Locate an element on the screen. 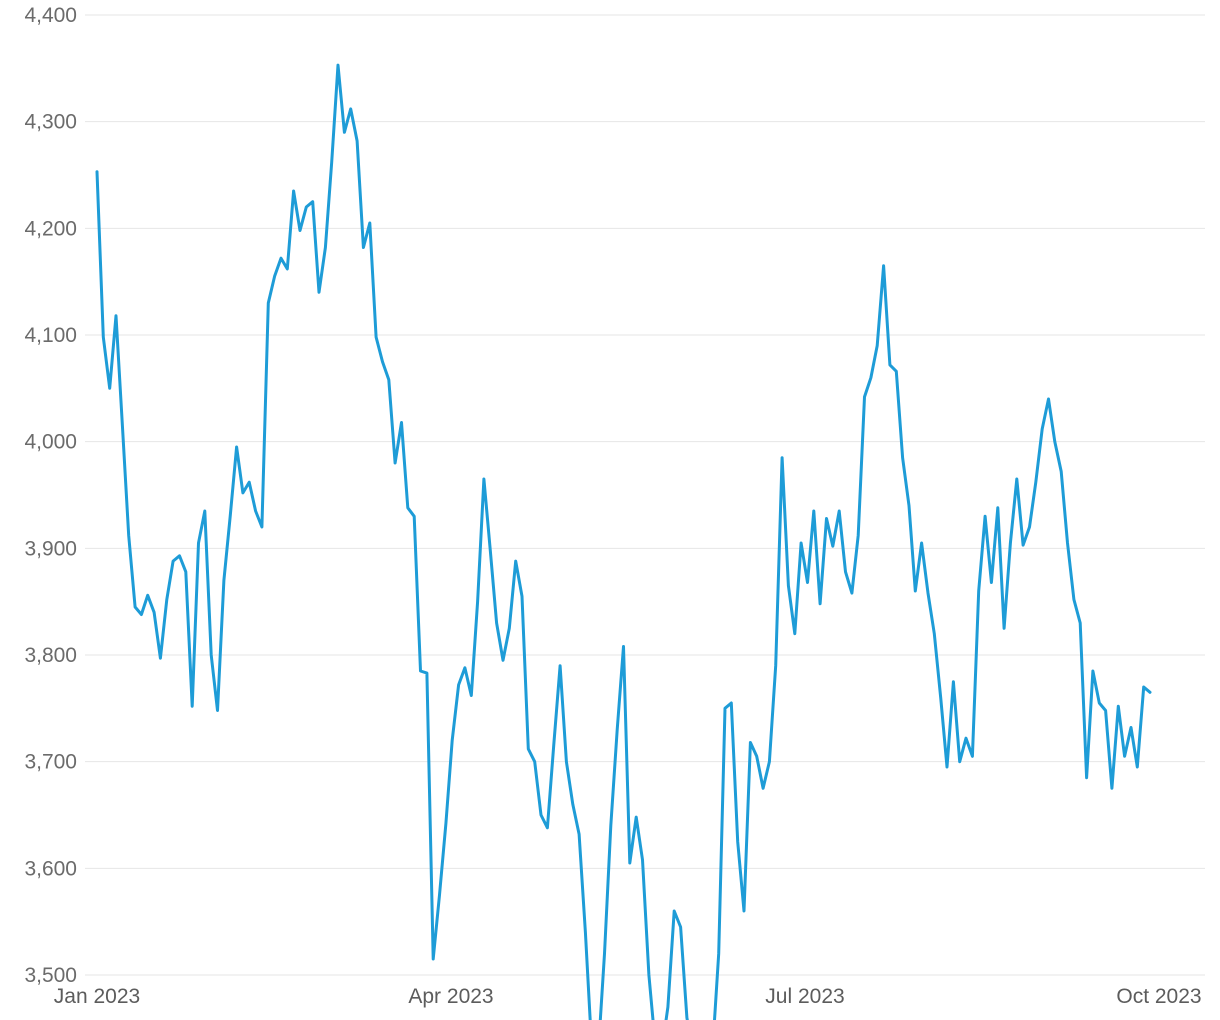 Image resolution: width=1220 pixels, height=1020 pixels. x-axis-label: Jul 2023 is located at coordinates (804, 996).